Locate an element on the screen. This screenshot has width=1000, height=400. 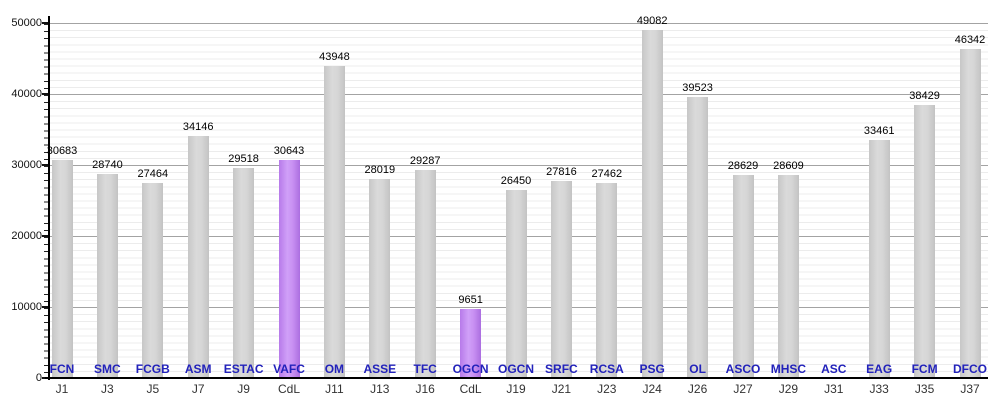
y-axis-minor-ticks is located at coordinates (46, 201).